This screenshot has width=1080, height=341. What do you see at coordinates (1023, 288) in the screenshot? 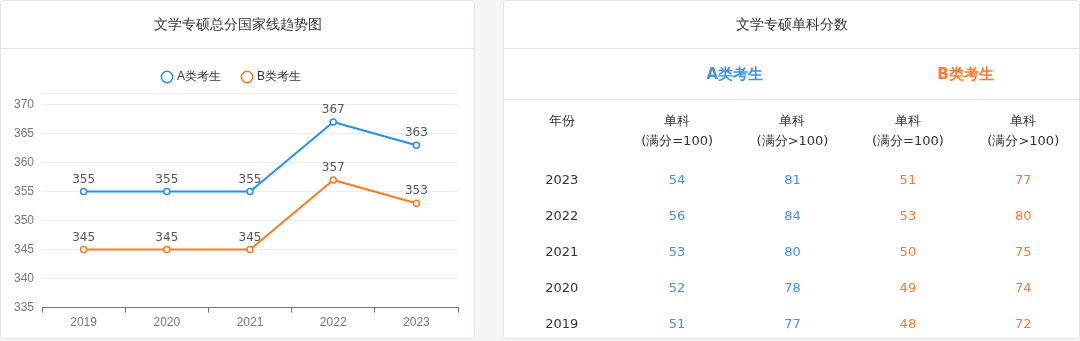
I see `data-label: 74` at bounding box center [1023, 288].